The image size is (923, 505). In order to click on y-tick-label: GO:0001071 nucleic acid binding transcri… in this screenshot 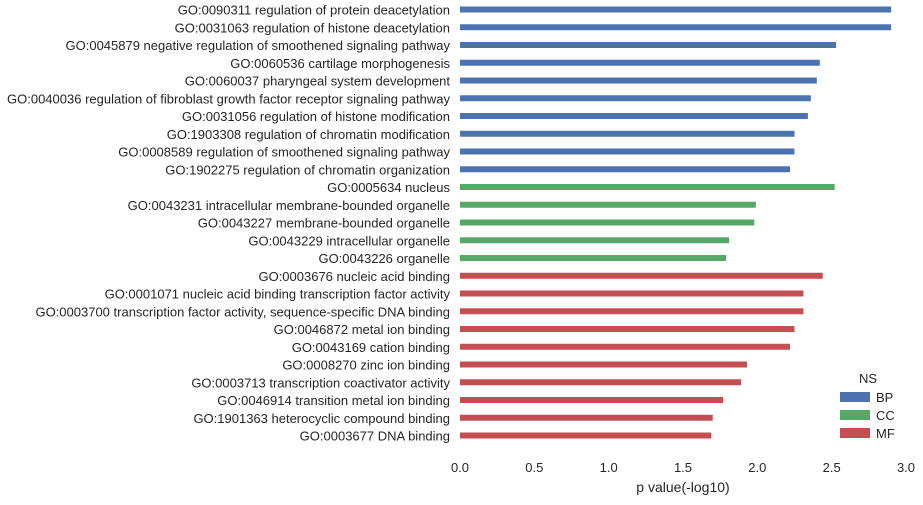, I will do `click(278, 294)`.